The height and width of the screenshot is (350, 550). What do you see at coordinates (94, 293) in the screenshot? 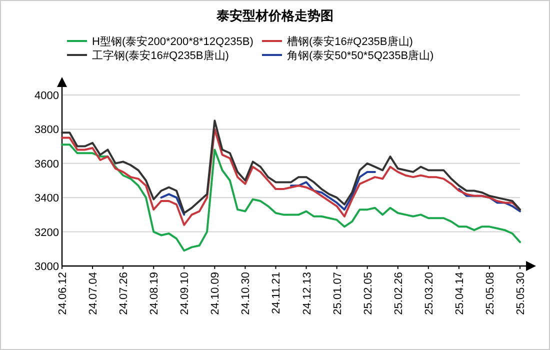
I see `x-tick-label: 24.07.04` at bounding box center [94, 293].